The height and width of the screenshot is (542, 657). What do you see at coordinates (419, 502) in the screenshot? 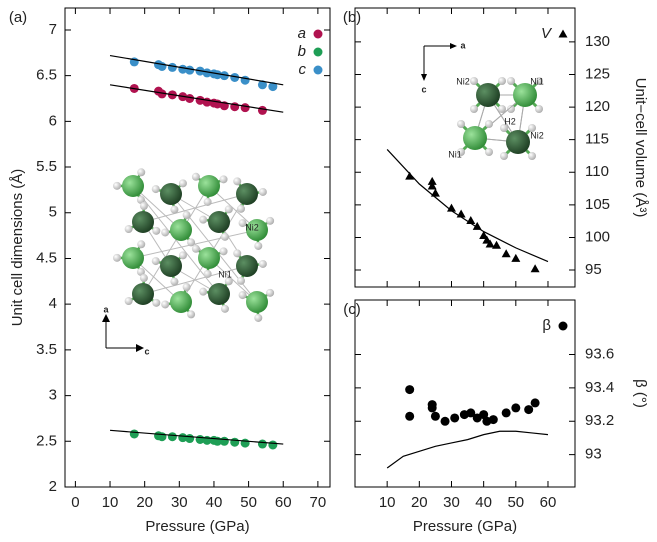
I see `x-tick-label: 20` at bounding box center [419, 502].